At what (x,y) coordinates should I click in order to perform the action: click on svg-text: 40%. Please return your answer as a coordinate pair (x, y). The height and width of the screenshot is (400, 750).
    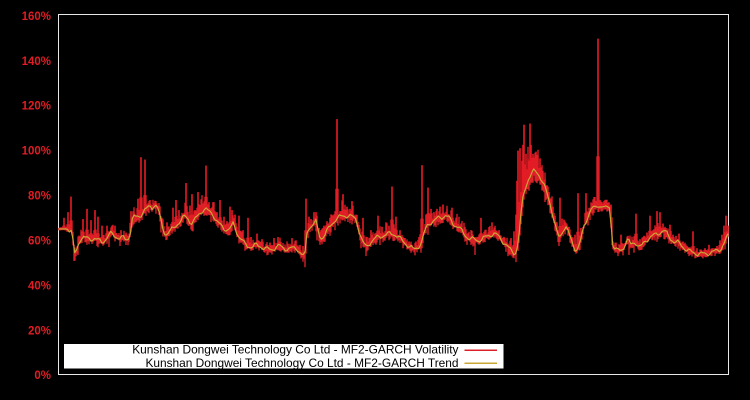
    Looking at the image, I should click on (39, 286).